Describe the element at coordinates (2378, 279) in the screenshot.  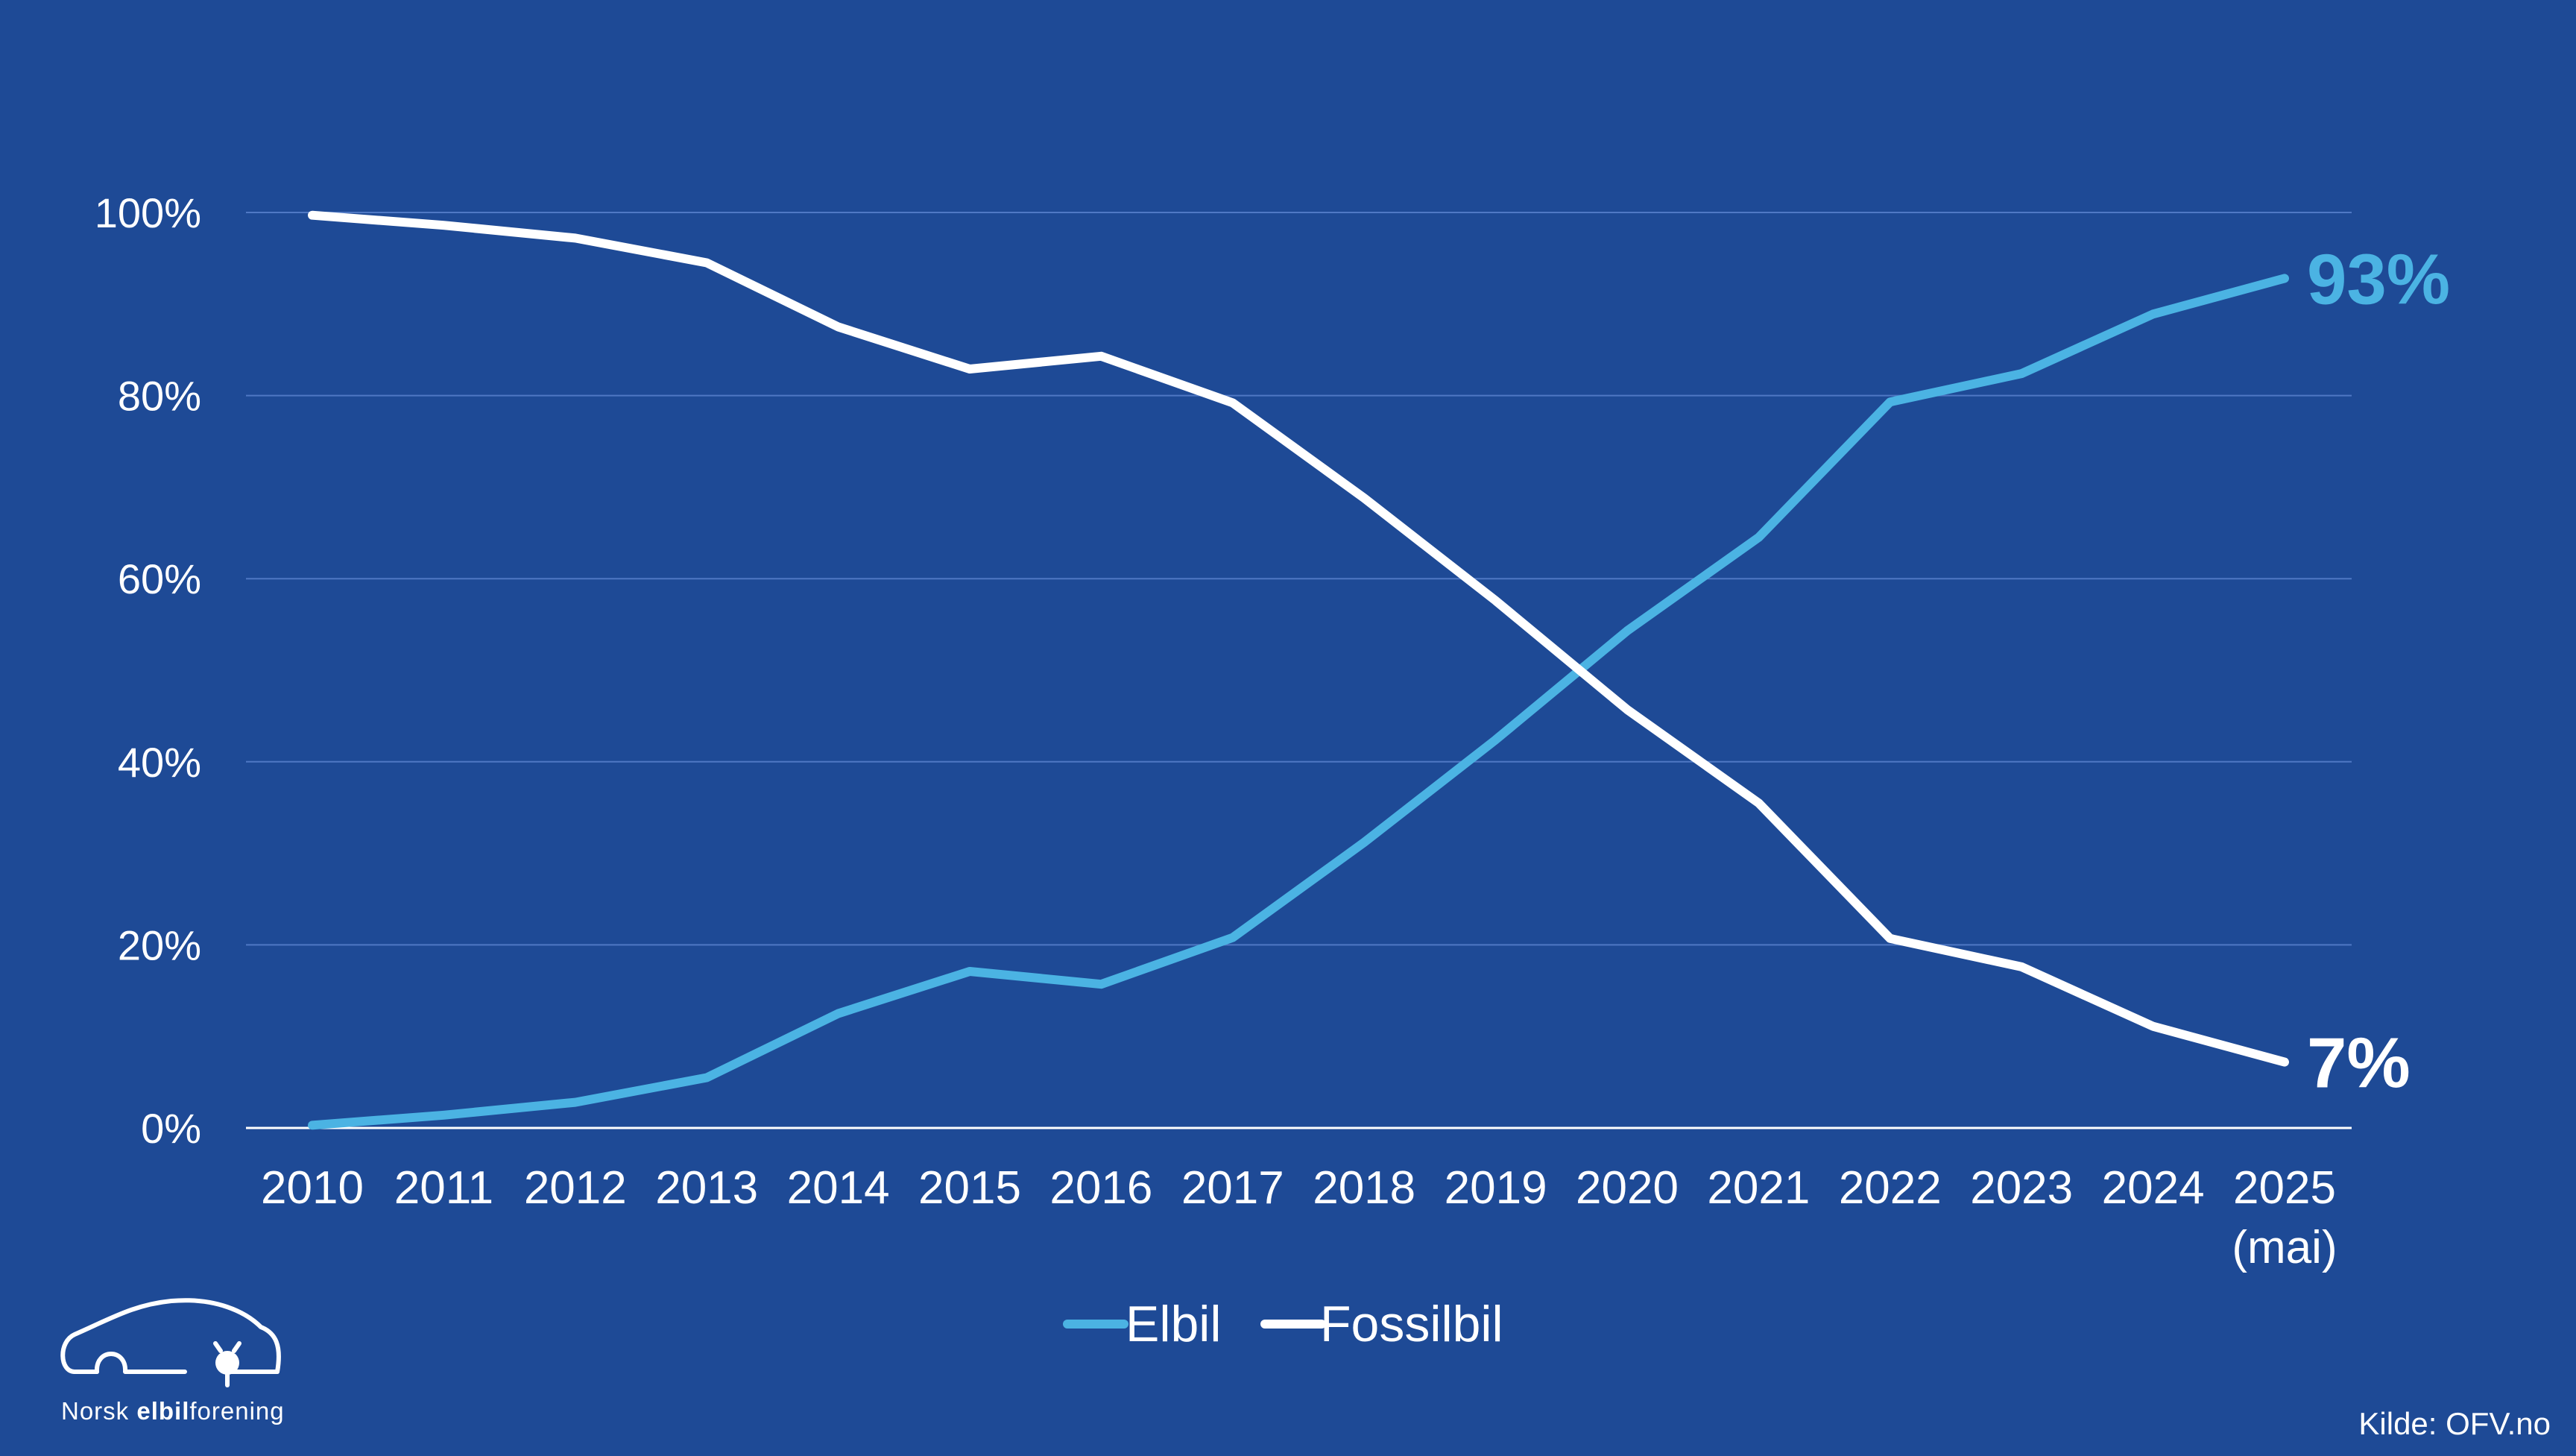
I see `end-label-elbil: 93%` at that location.